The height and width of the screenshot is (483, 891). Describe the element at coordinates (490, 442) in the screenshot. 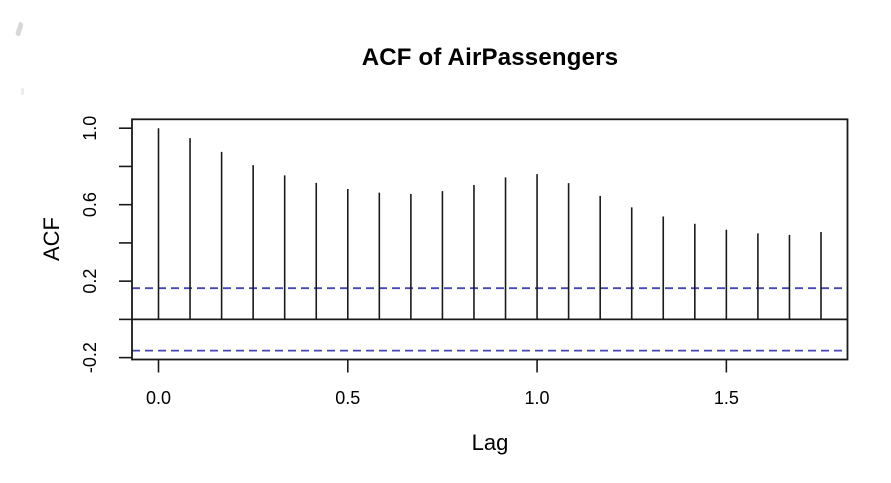

I see `x-axis-title: Lag` at that location.